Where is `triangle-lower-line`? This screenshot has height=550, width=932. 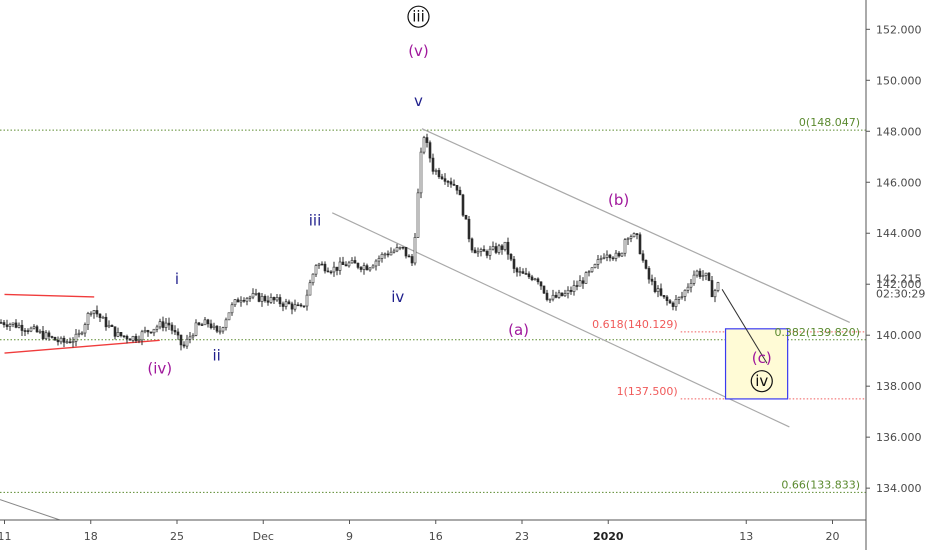 triangle-lower-line is located at coordinates (82, 346).